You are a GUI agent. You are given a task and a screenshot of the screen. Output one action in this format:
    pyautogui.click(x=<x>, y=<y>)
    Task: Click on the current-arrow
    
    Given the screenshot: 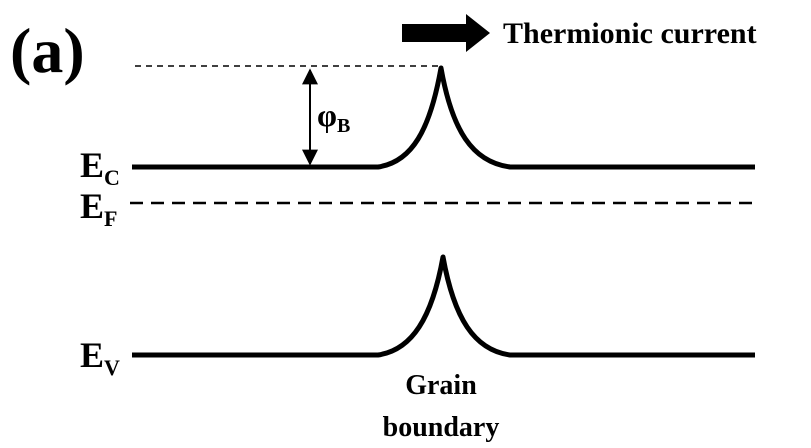 What is the action you would take?
    pyautogui.click(x=446, y=33)
    